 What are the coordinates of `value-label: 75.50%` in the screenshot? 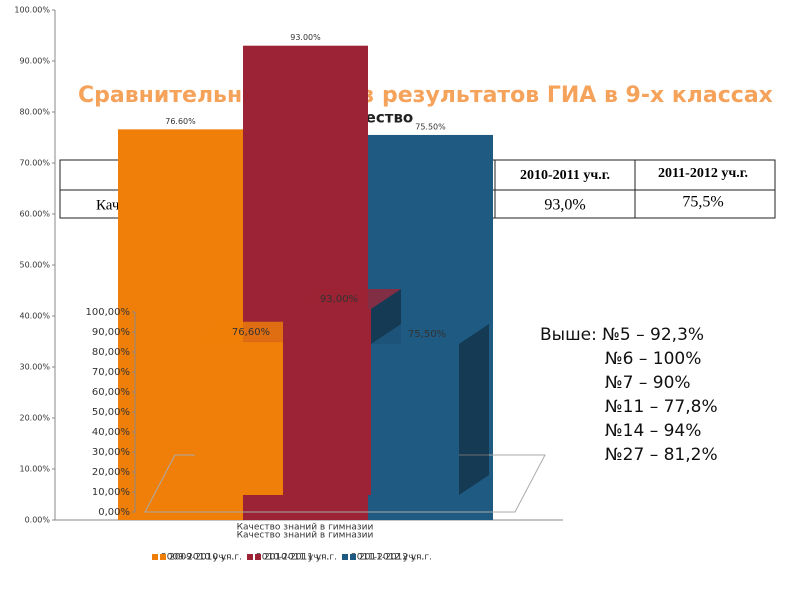 It's located at (430, 126).